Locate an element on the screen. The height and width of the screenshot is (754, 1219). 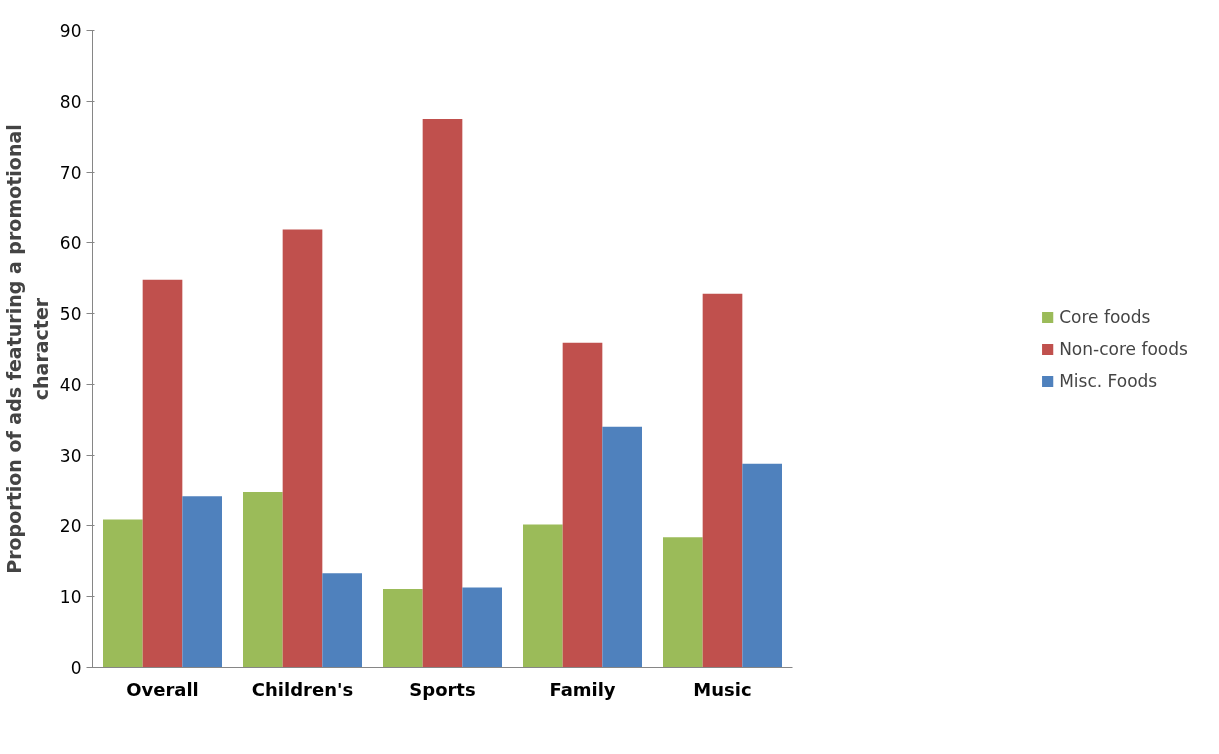
legend-label: Misc. Foods is located at coordinates (1108, 380).